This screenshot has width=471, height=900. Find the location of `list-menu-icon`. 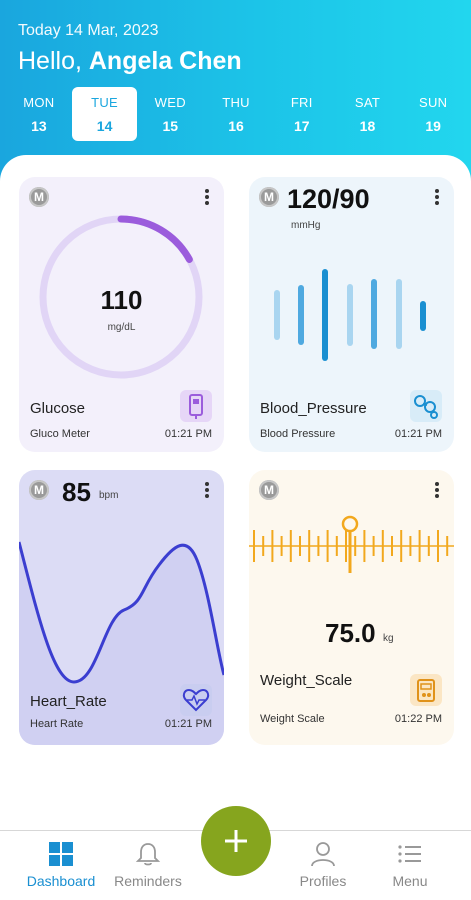

list-menu-icon is located at coordinates (409, 854).